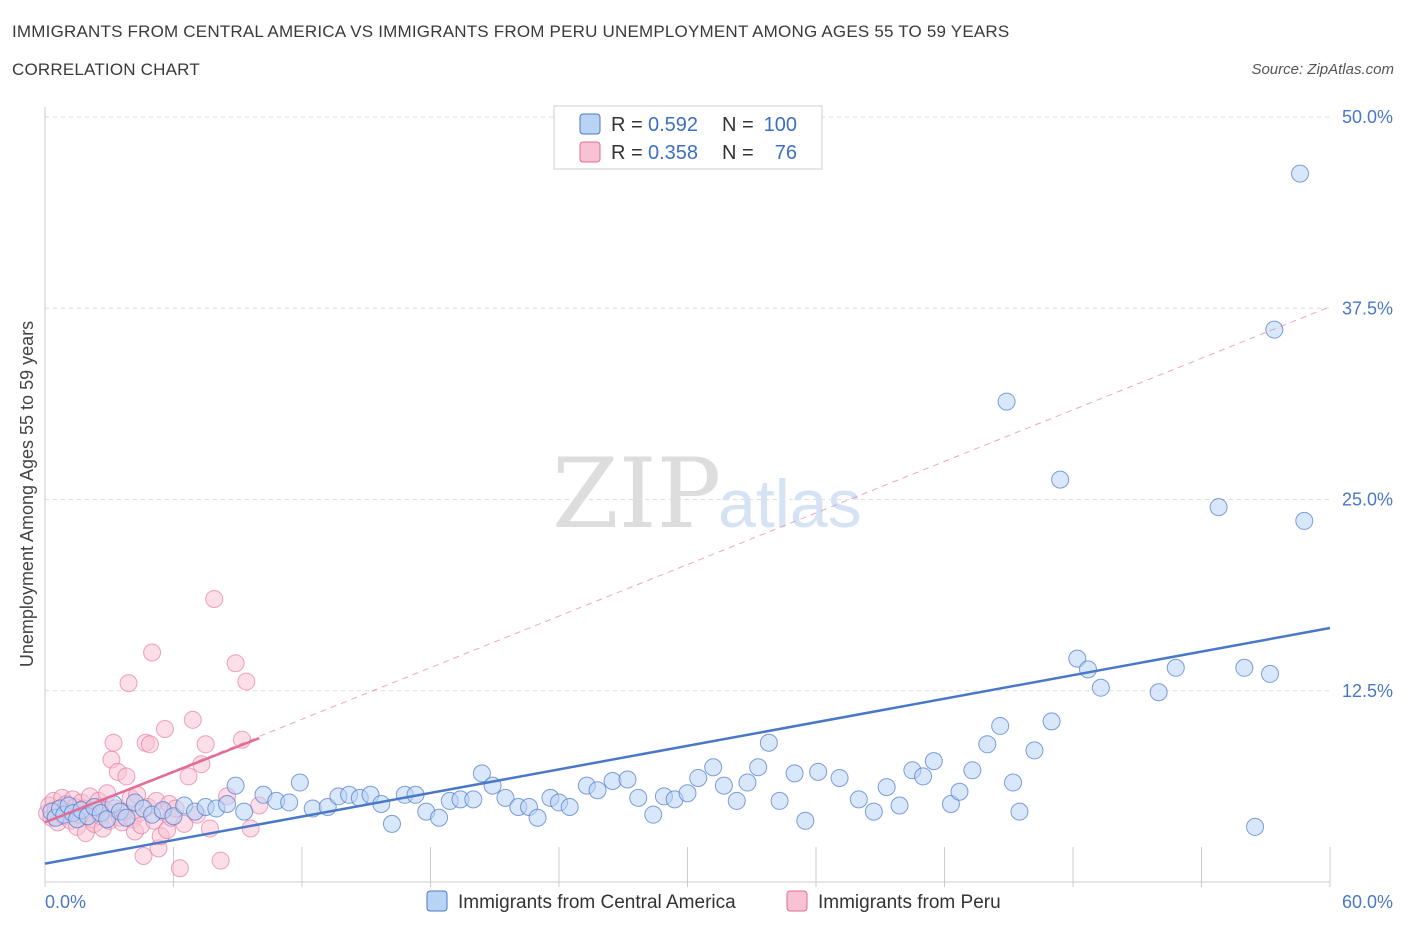 This screenshot has height=930, width=1406. What do you see at coordinates (106, 69) in the screenshot?
I see `chart-subtitle: CORRELATION CHART` at bounding box center [106, 69].